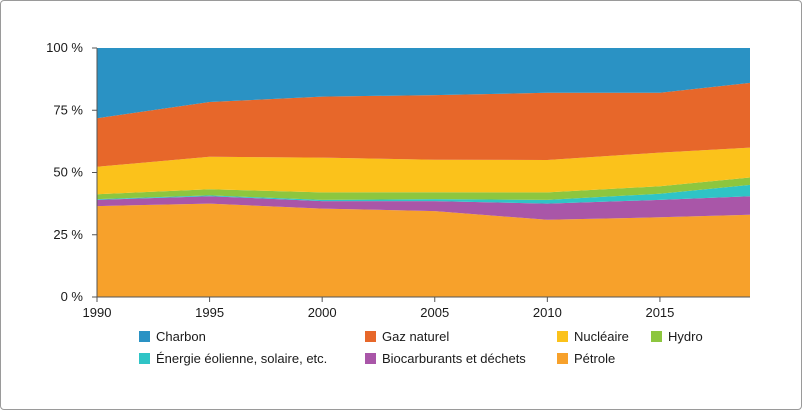  Describe the element at coordinates (416, 336) in the screenshot. I see `legend-label: Gaz naturel` at that location.